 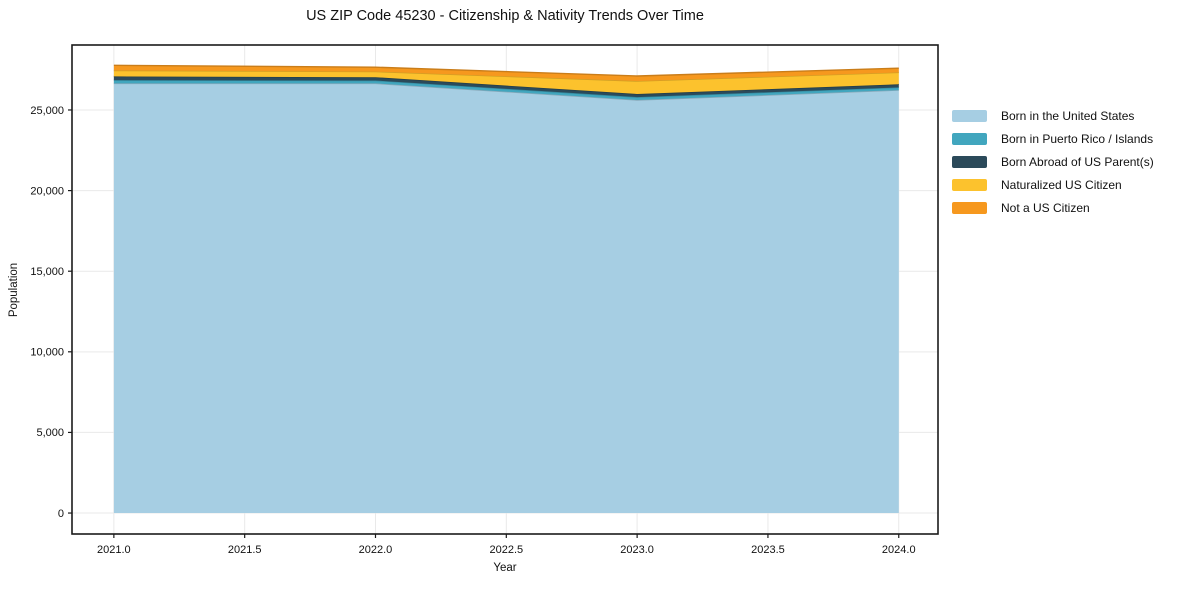 I want to click on legend-label: Born in Puerto Rico / Islands, so click(x=1077, y=138).